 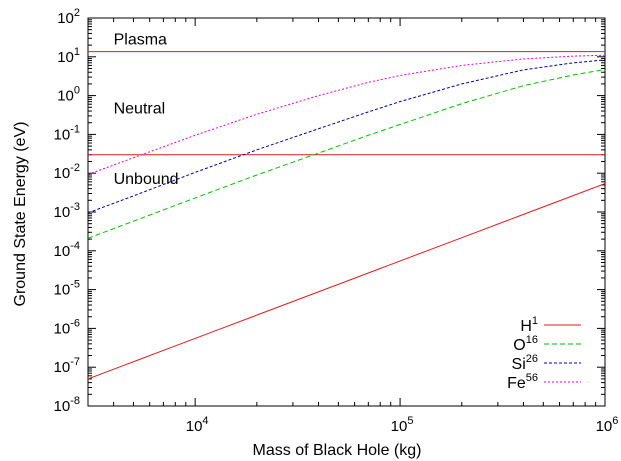 I want to click on region-label-neutral: Neutral, so click(x=140, y=108).